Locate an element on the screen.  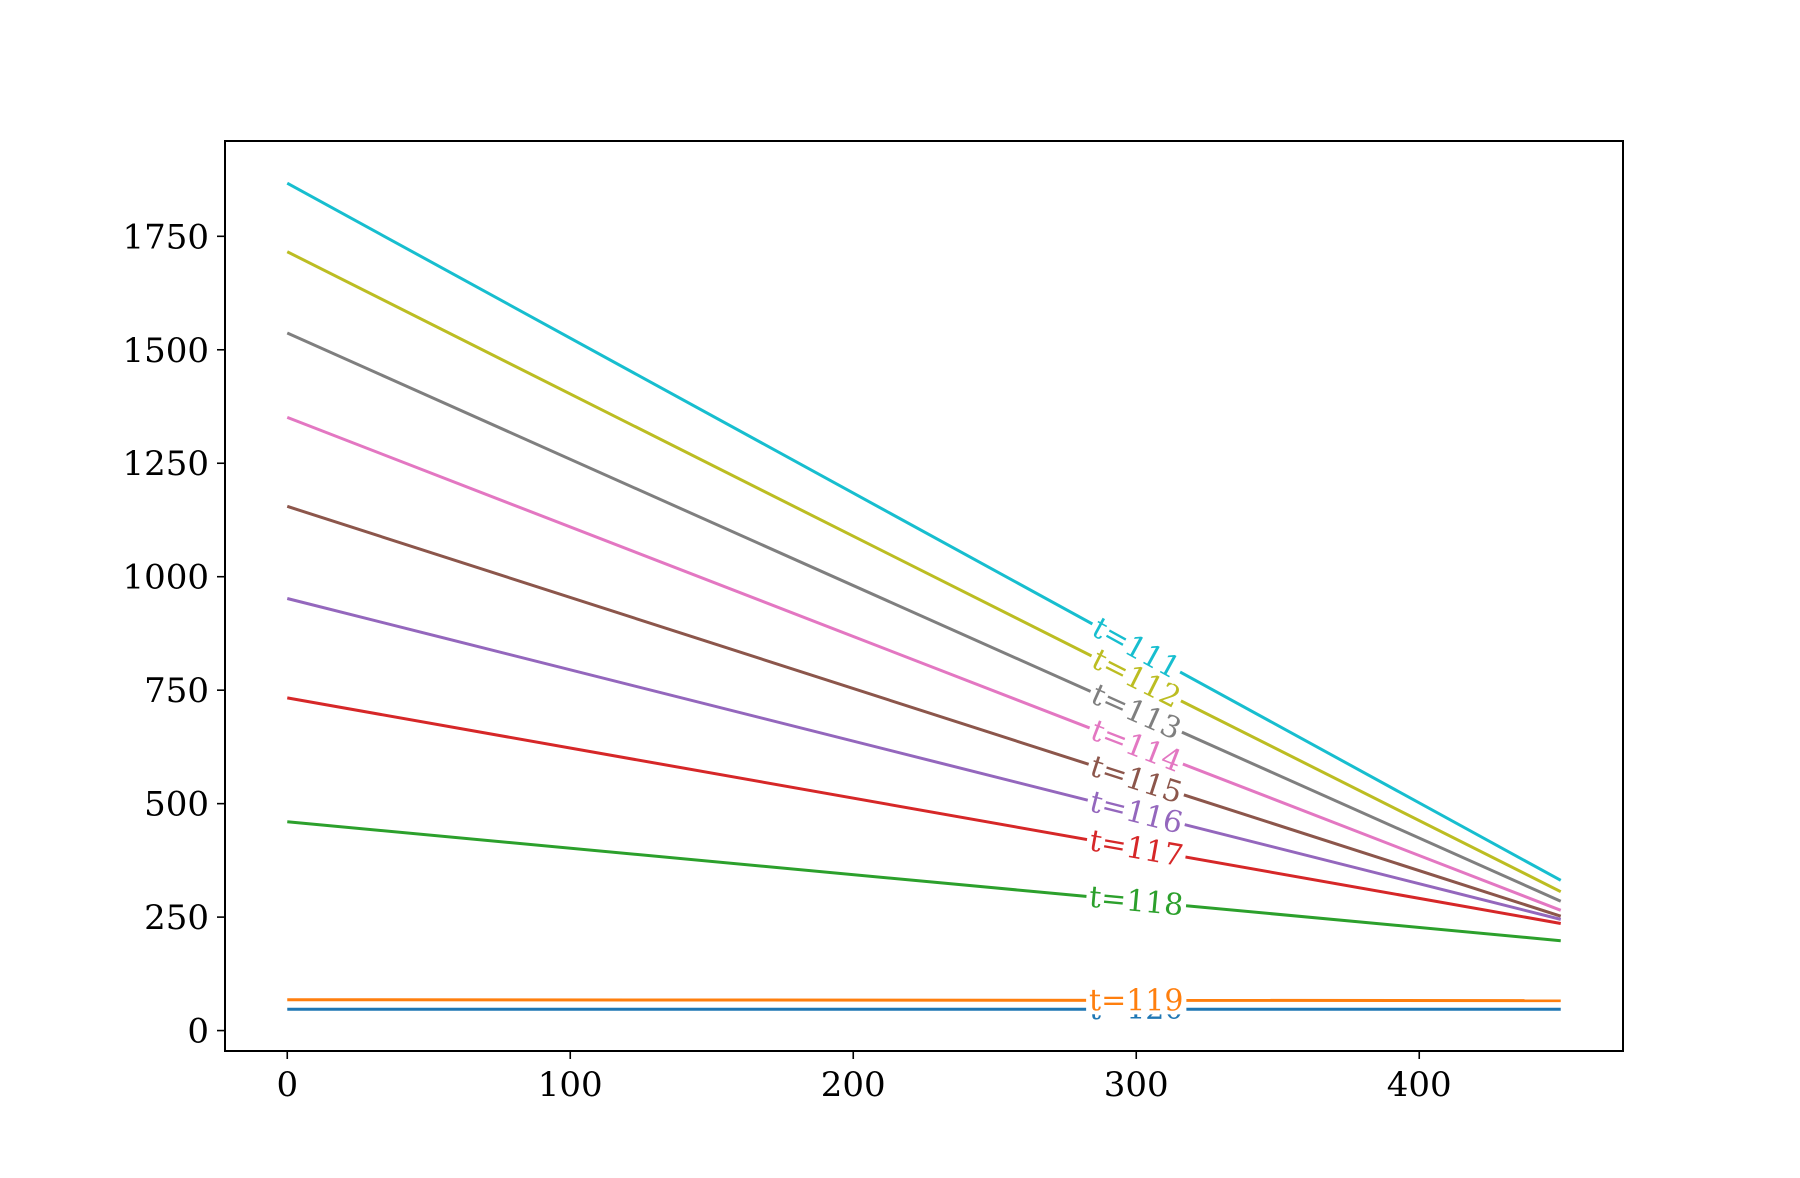
line-label-t=119: t=119 is located at coordinates (1136, 1000).